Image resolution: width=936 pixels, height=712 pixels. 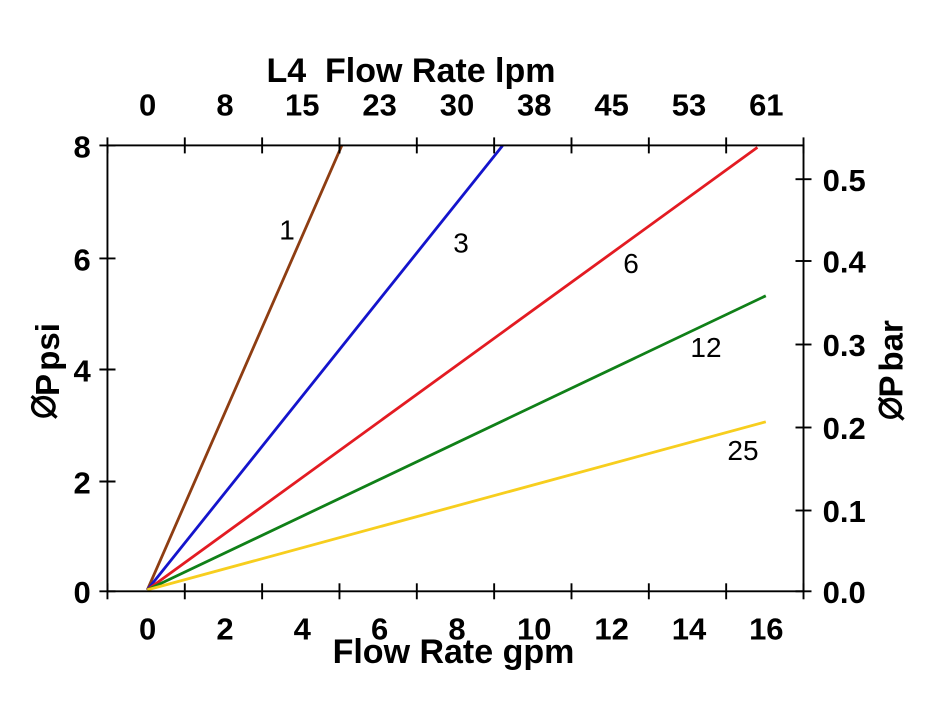 I want to click on svg-text: 0.4, so click(x=845, y=262).